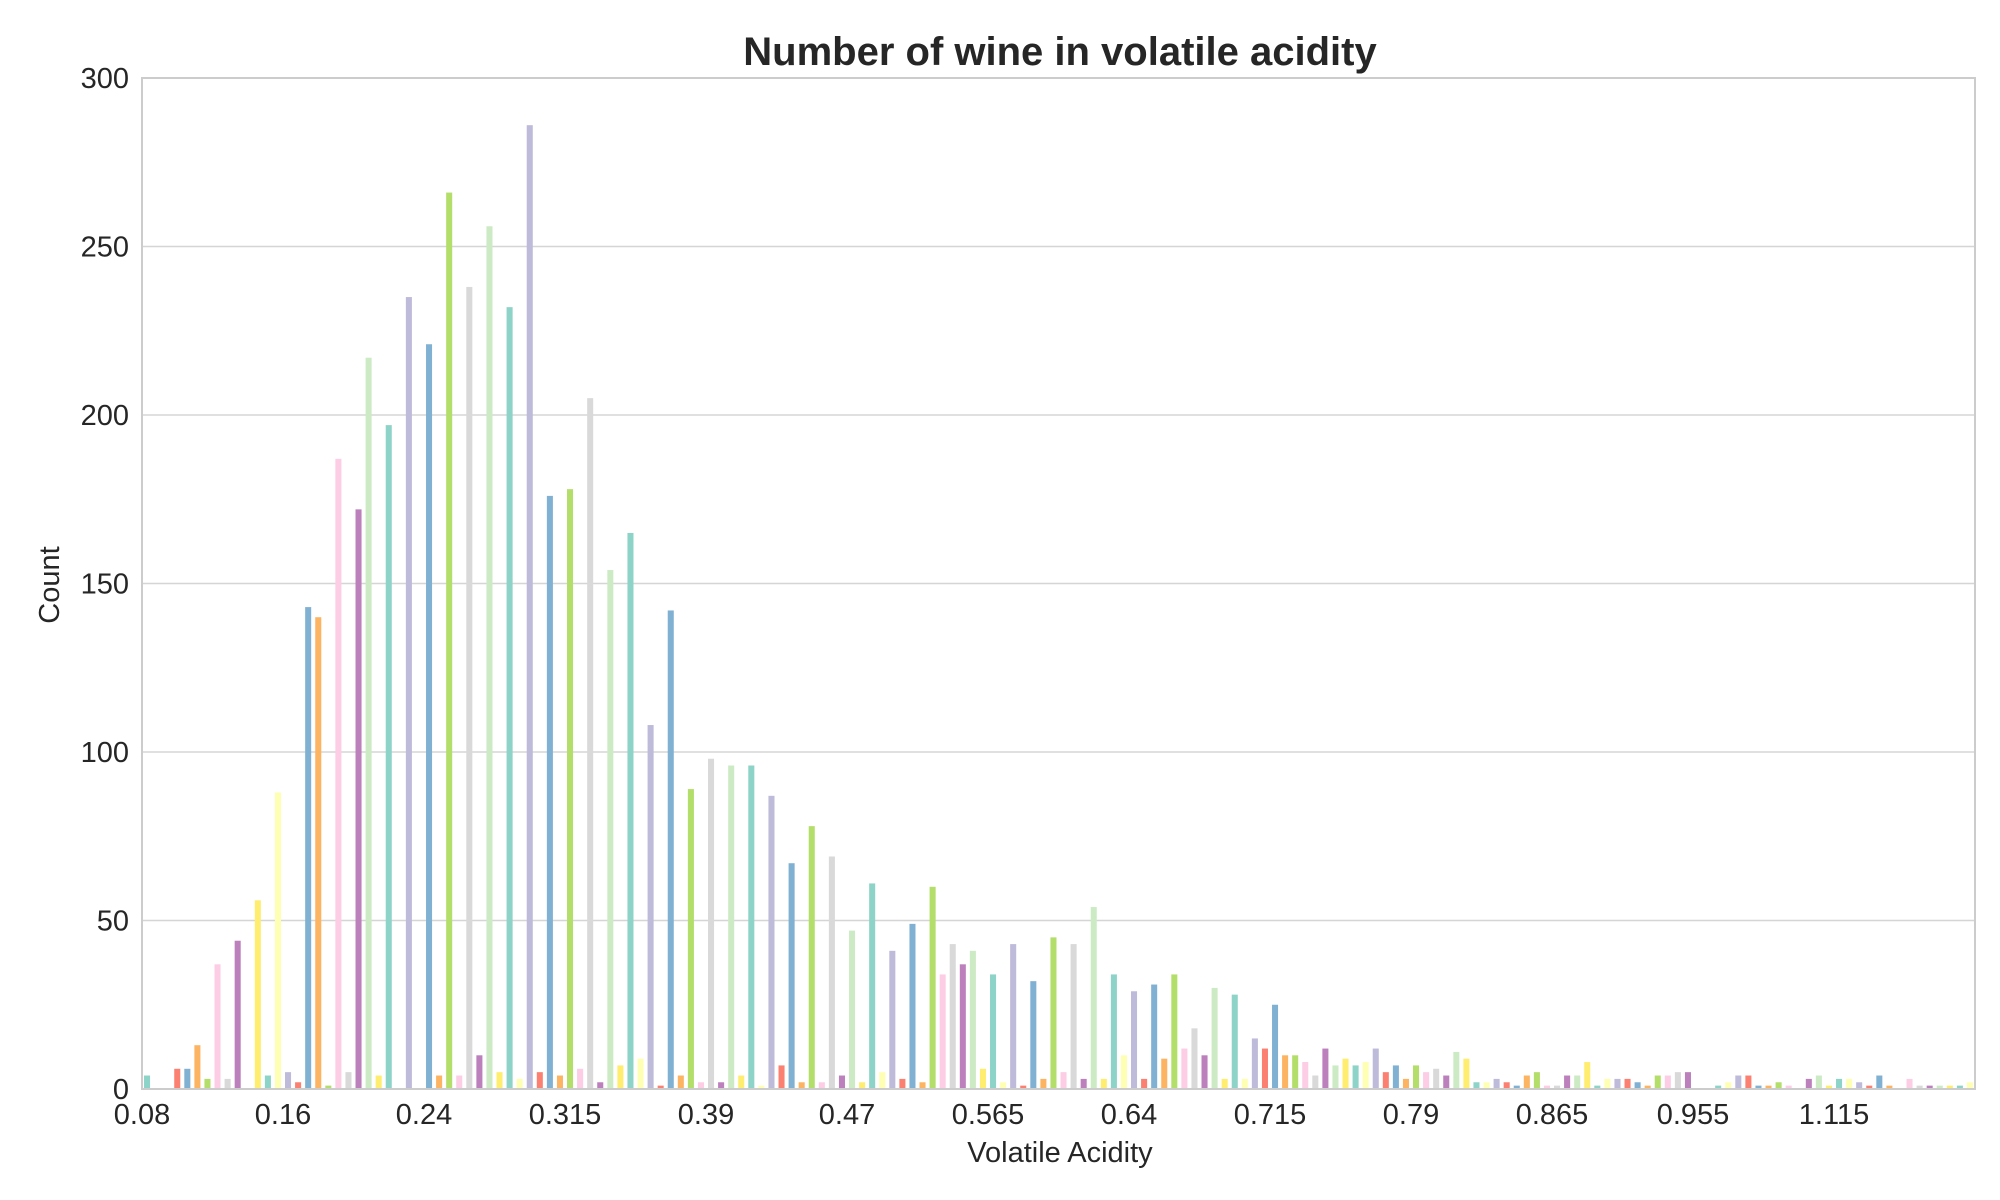 The width and height of the screenshot is (2000, 1200). What do you see at coordinates (988, 1115) in the screenshot?
I see `x-tick-label: 0.565` at bounding box center [988, 1115].